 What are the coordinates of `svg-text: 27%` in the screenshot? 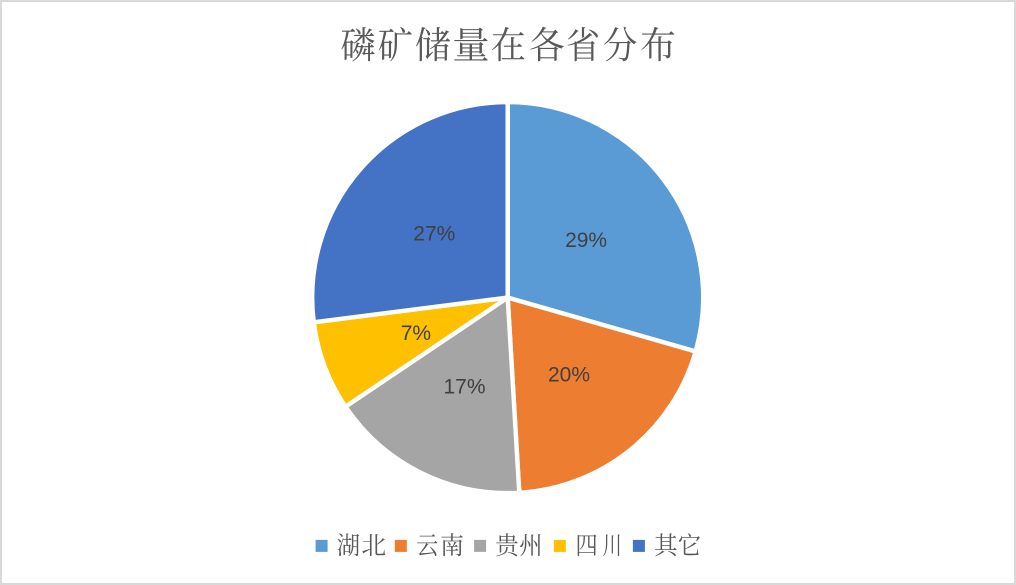 It's located at (434, 234).